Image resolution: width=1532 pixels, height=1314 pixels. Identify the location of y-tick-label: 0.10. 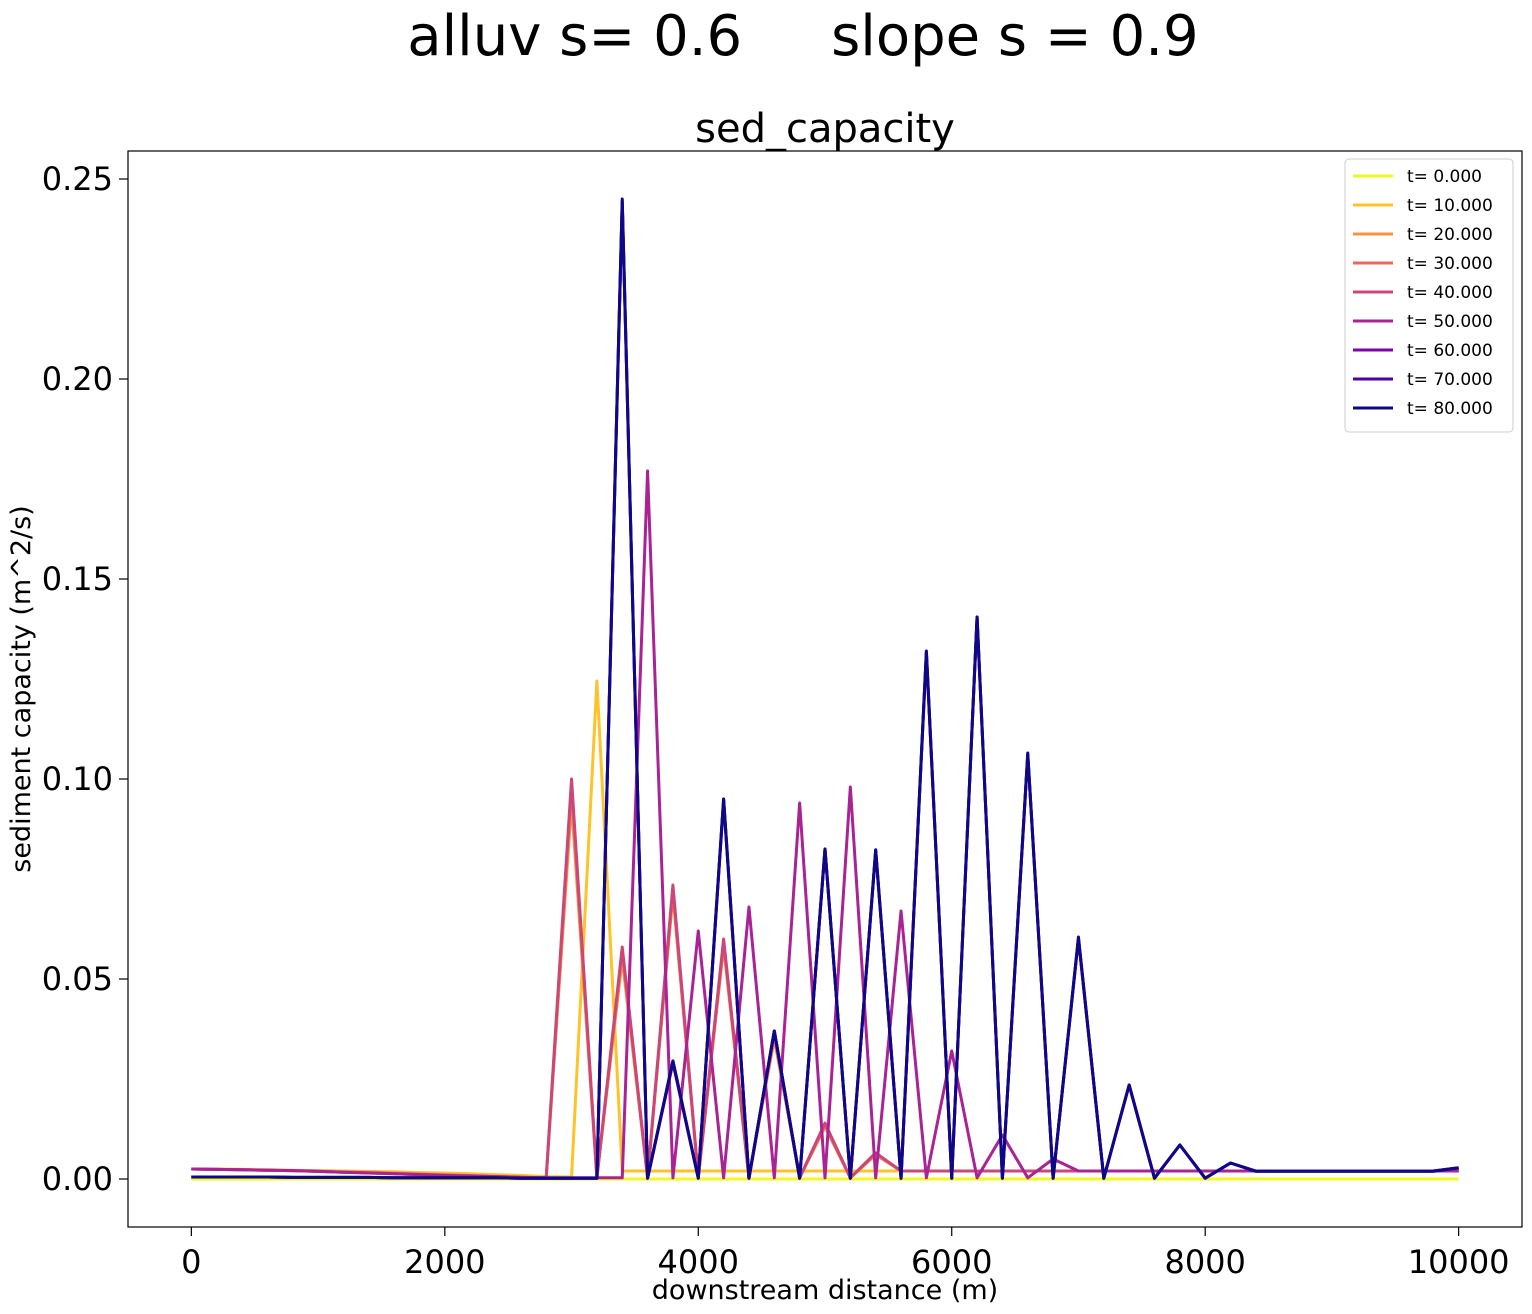
(77, 779).